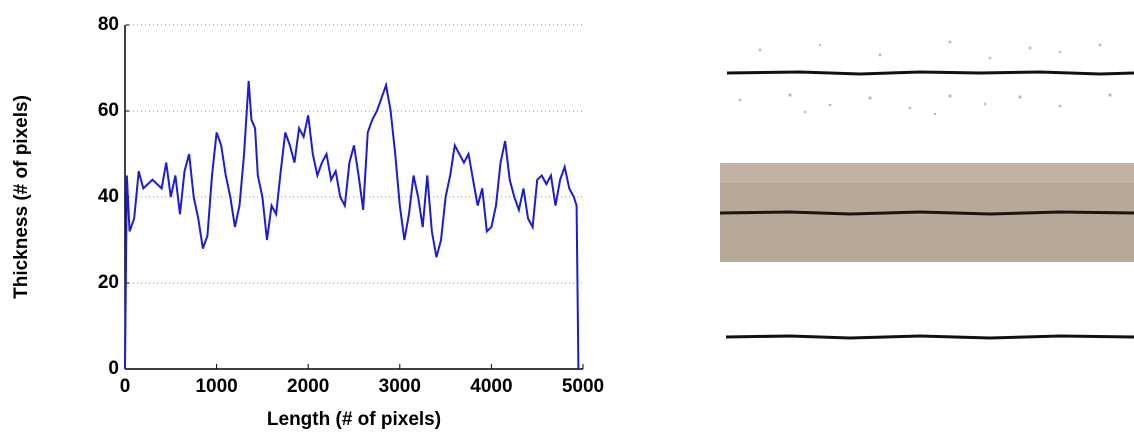 The image size is (1134, 439). I want to click on x-tick-label: 2000, so click(308, 386).